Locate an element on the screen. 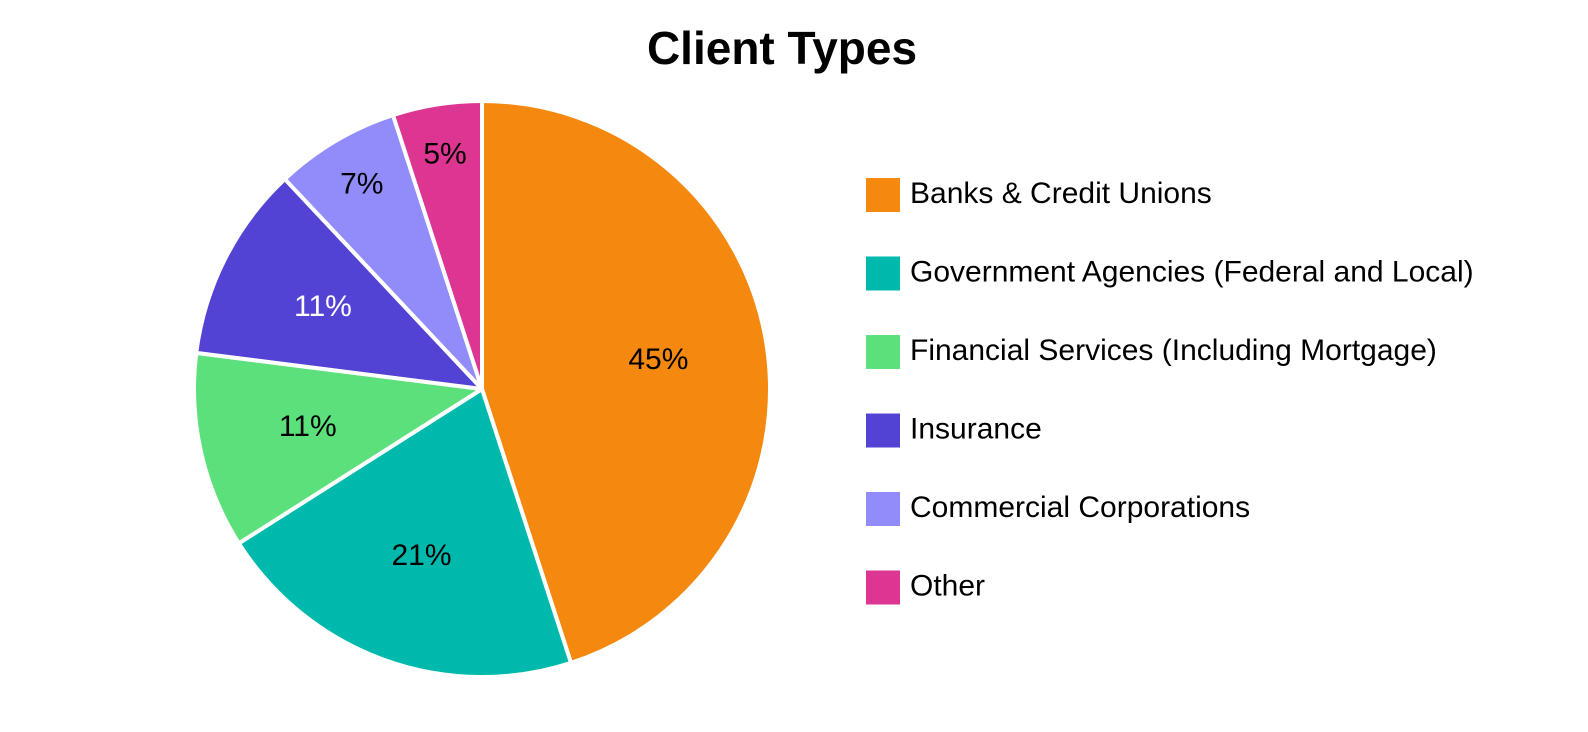 The image size is (1588, 732). data-label: 5% is located at coordinates (444, 154).